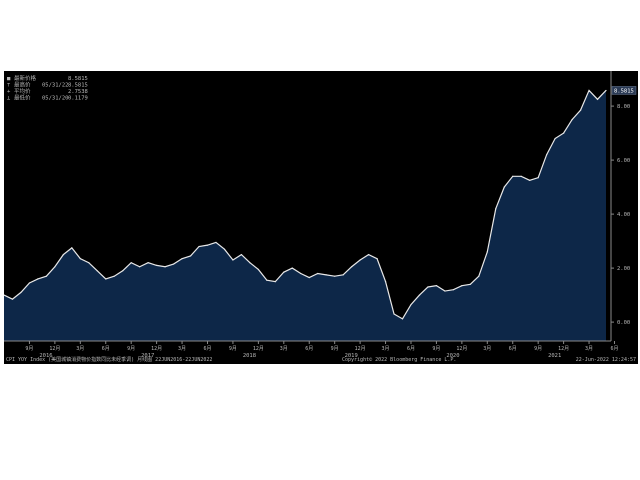 The image size is (640, 480). What do you see at coordinates (78, 92) in the screenshot?
I see `legend-value: 2.7538` at bounding box center [78, 92].